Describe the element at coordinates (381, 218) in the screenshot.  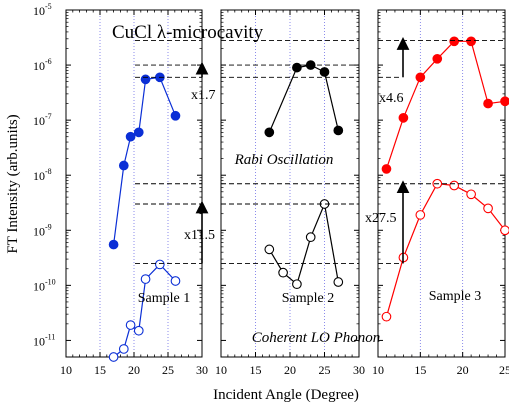
I see `scale-factor-label: x27.5` at that location.